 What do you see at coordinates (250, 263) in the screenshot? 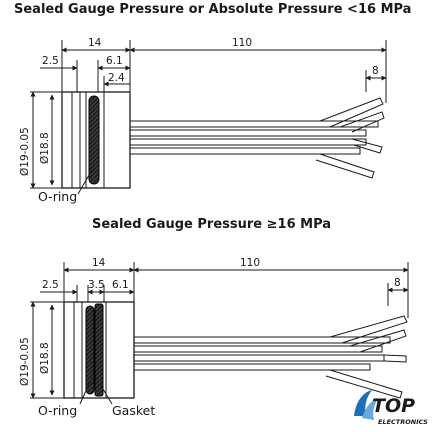
I see `bottom-dim-cable-length-label: 110` at bounding box center [250, 263].